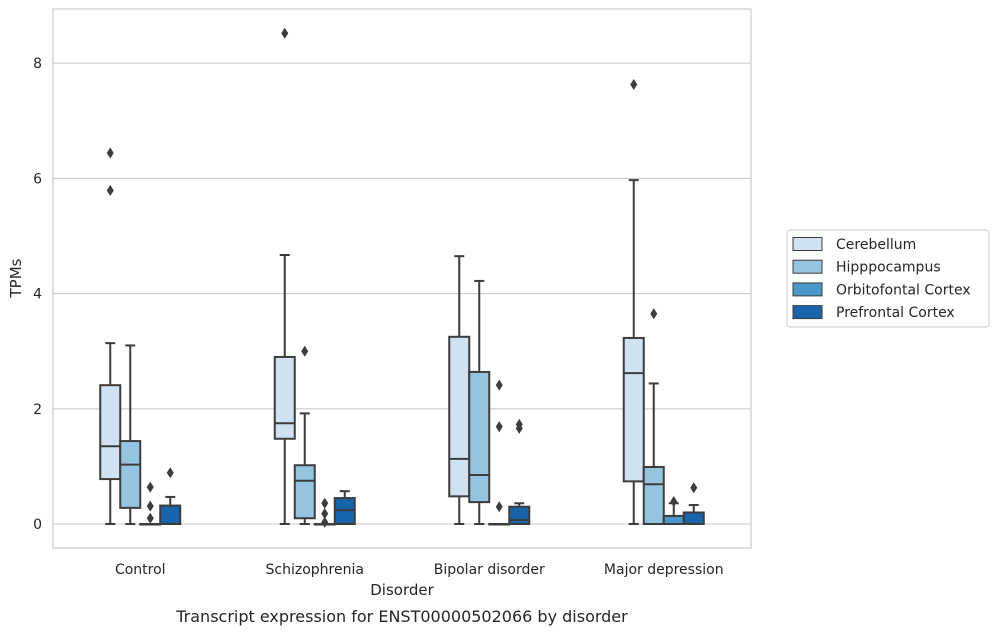 The height and width of the screenshot is (634, 999). I want to click on legend-frame, so click(888, 278).